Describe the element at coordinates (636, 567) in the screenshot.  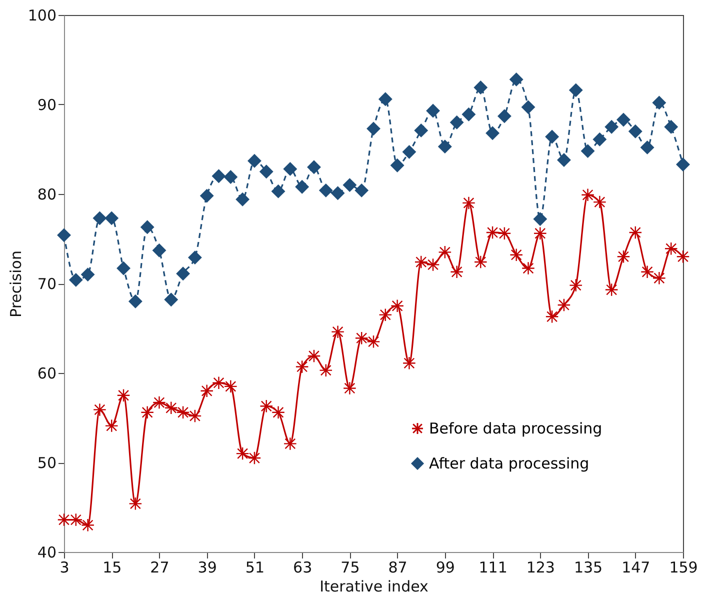
I see `x-tick-label: 147` at that location.